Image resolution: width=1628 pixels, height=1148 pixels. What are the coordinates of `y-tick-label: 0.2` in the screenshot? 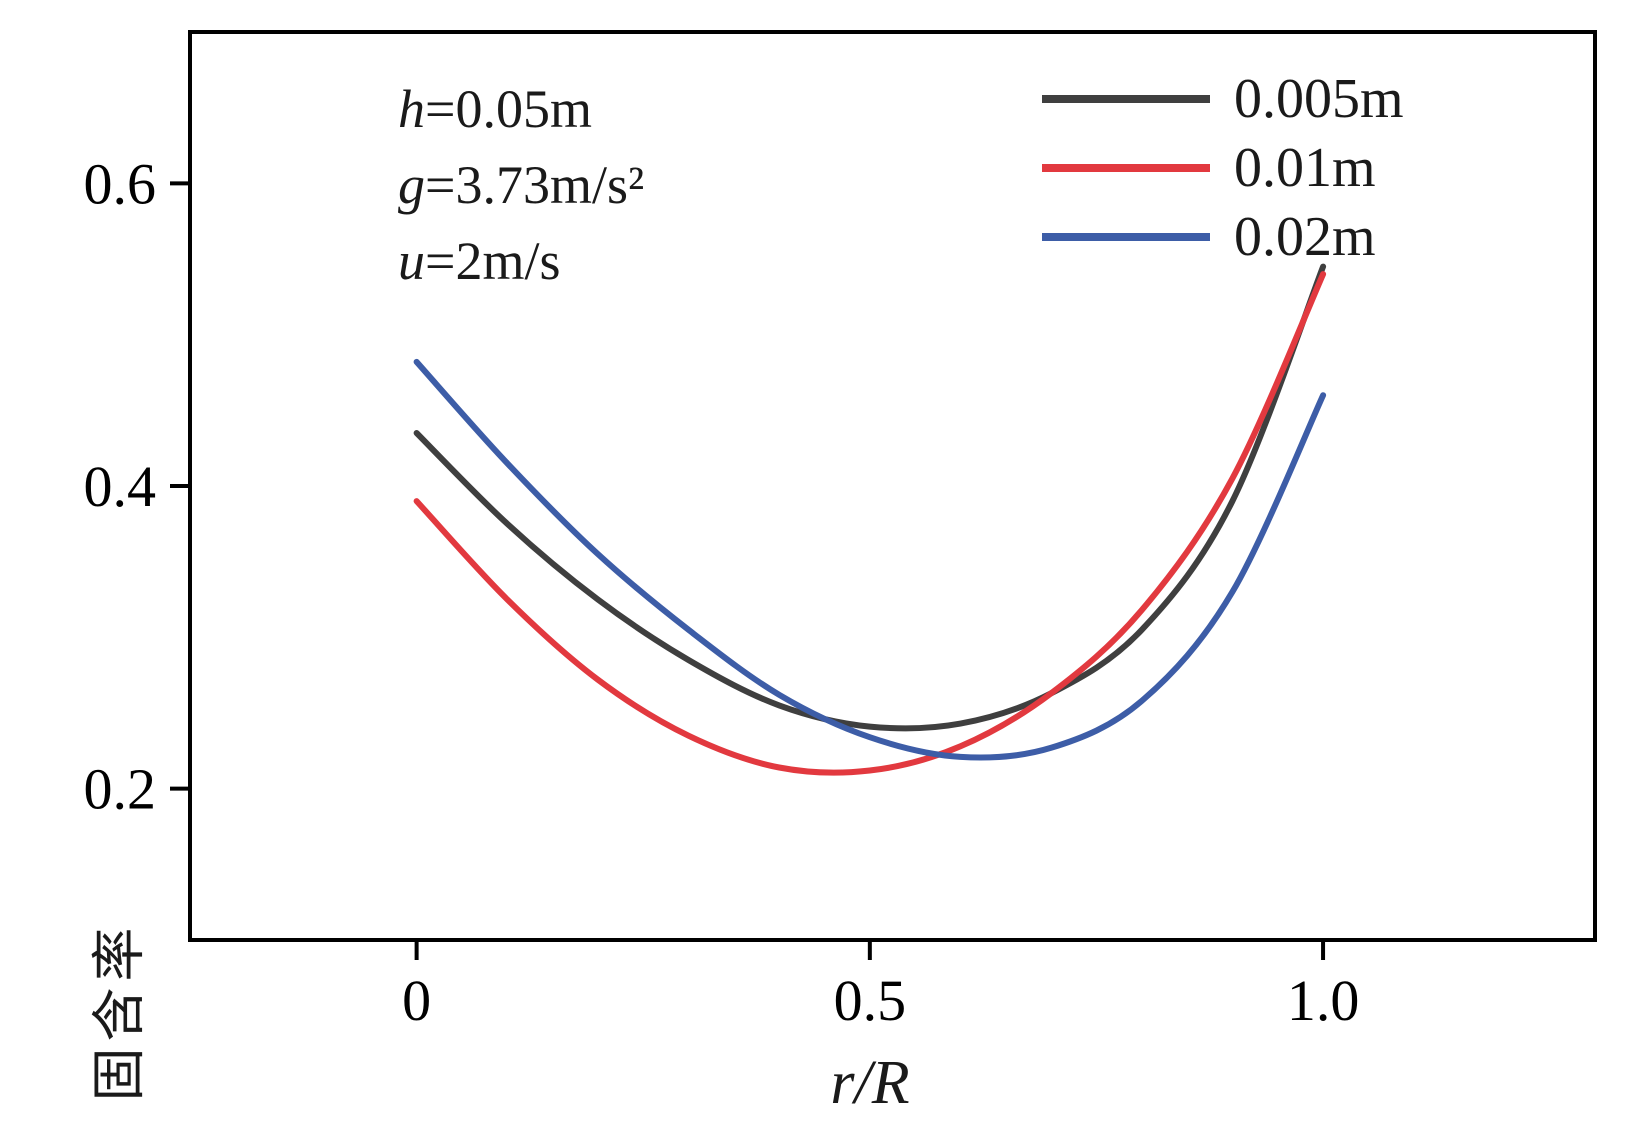 It's located at (120, 789).